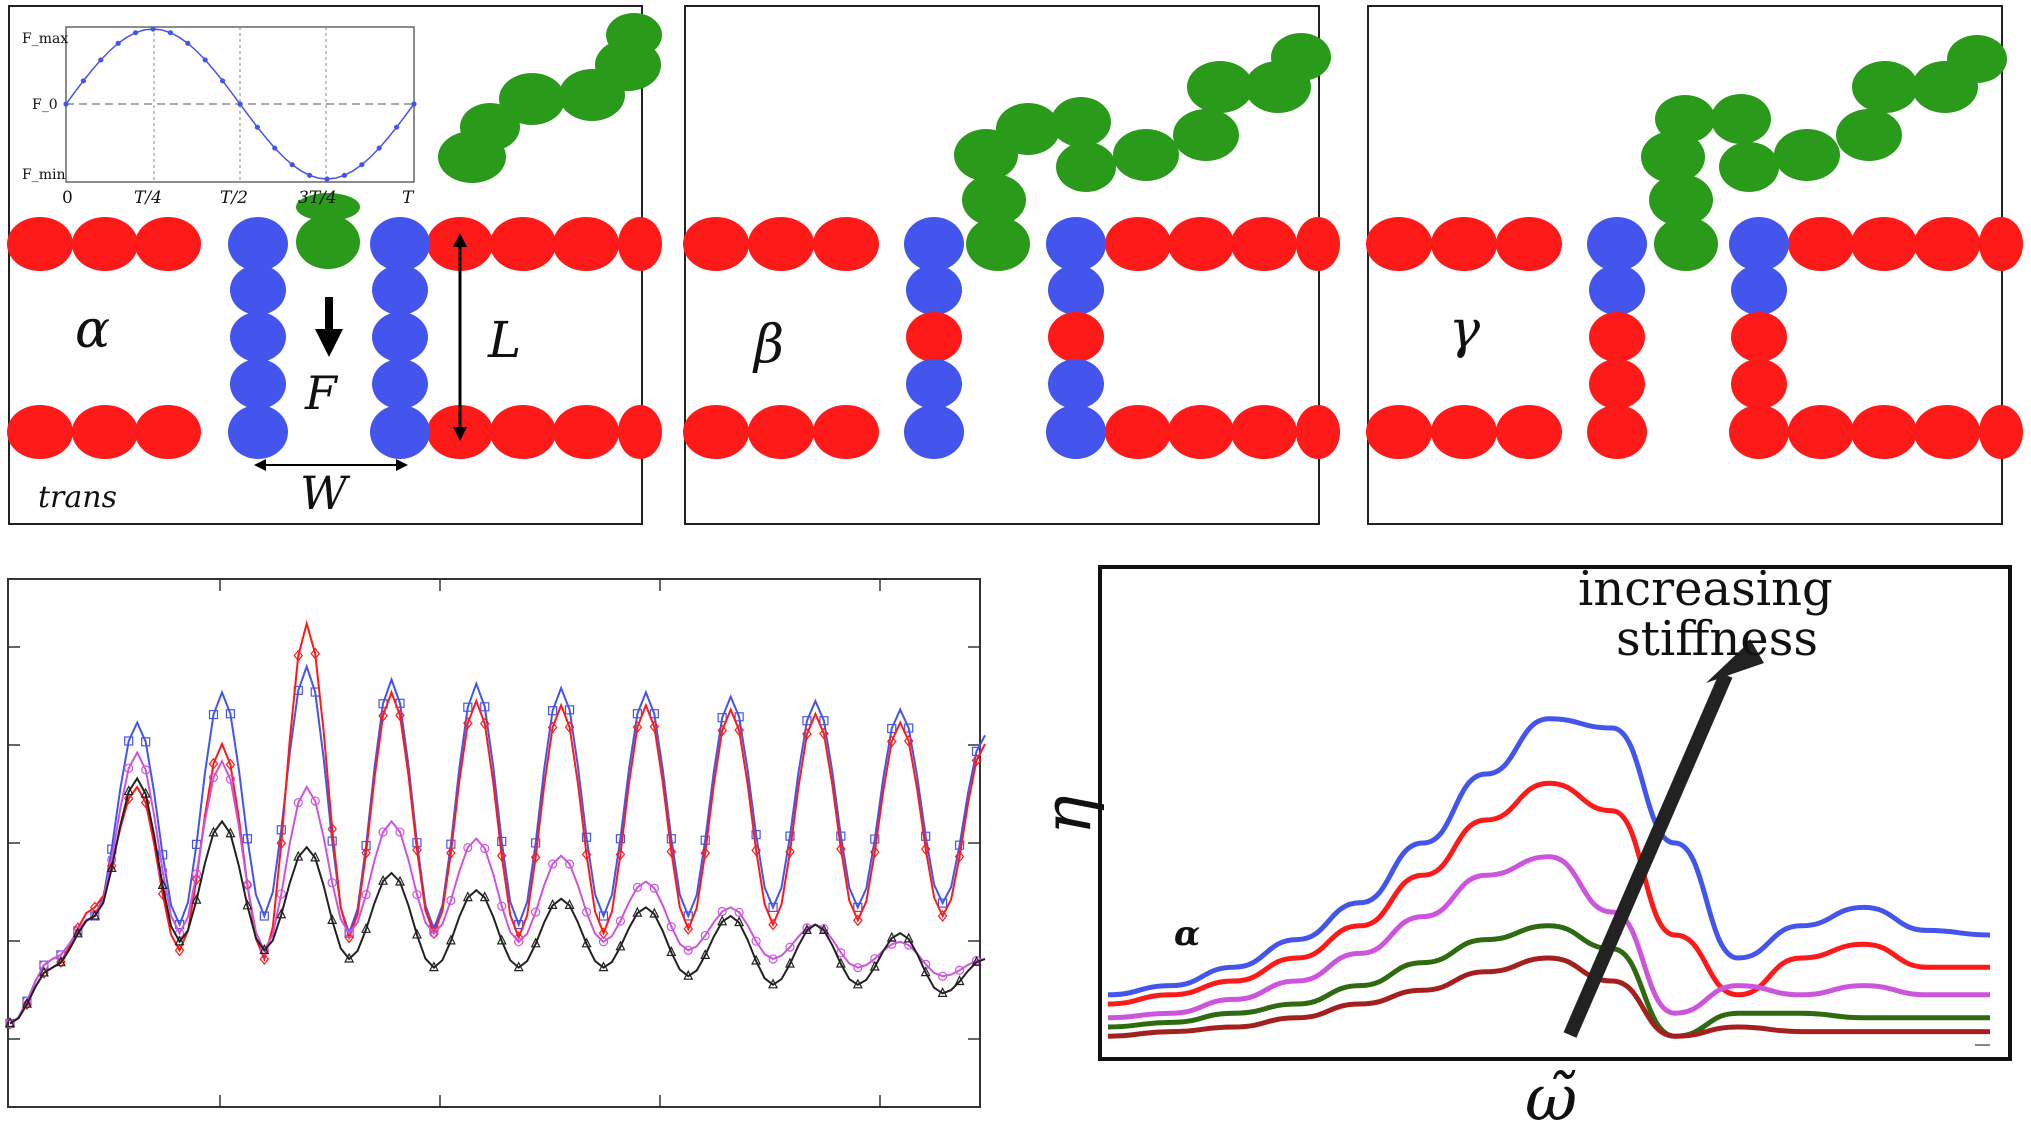  I want to click on inset-xtick-0: 0, so click(67, 198).